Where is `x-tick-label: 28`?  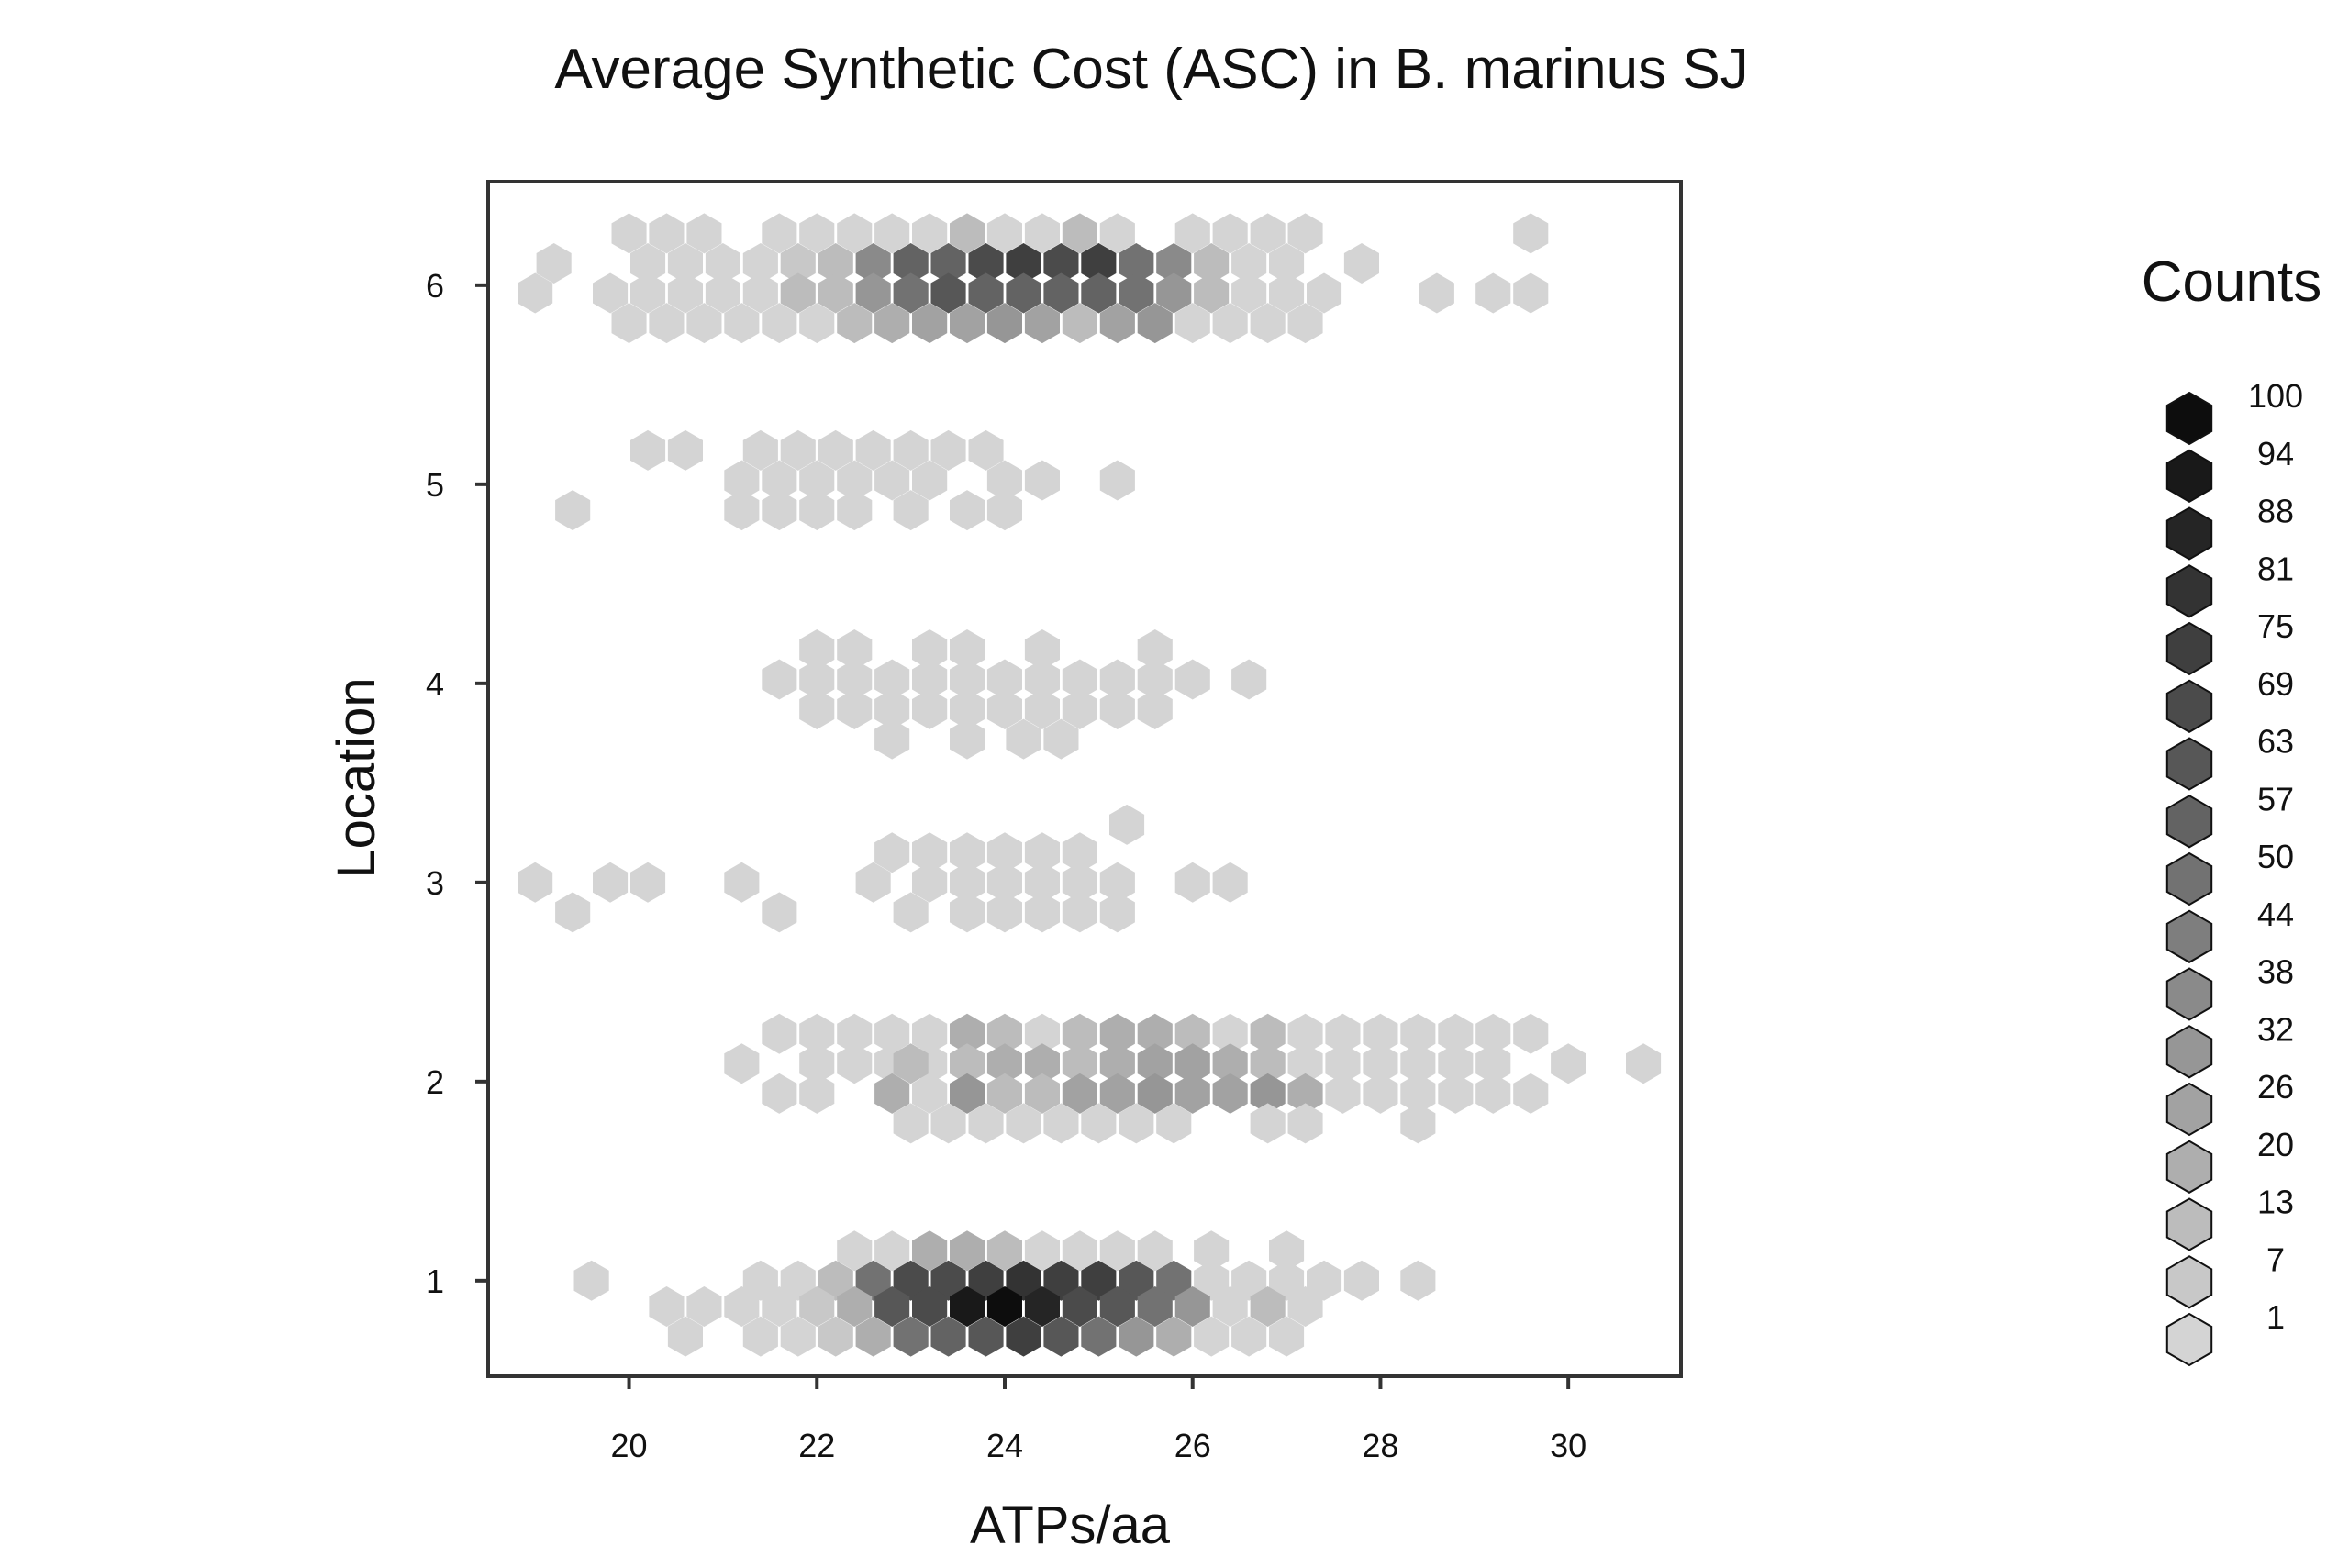 x-tick-label: 28 is located at coordinates (1380, 1445).